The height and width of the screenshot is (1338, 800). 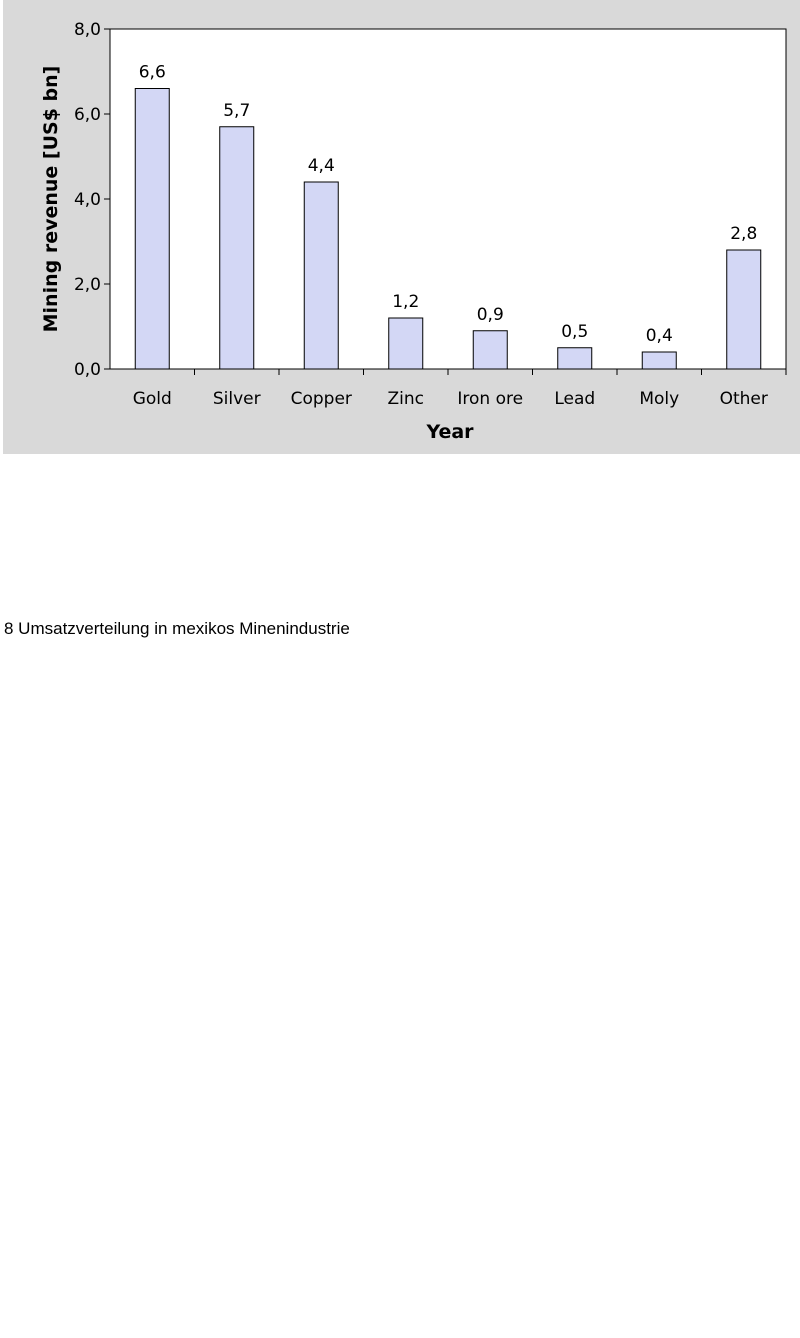 I want to click on x-tick-label: Zinc, so click(x=406, y=399).